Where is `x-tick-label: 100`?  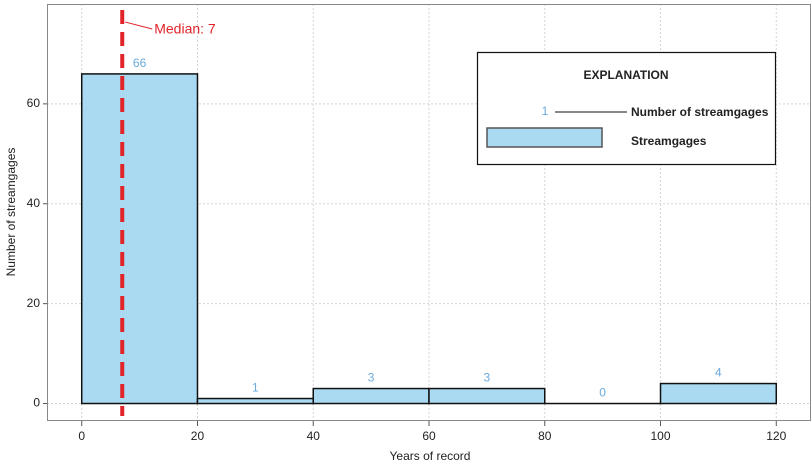 x-tick-label: 100 is located at coordinates (660, 436).